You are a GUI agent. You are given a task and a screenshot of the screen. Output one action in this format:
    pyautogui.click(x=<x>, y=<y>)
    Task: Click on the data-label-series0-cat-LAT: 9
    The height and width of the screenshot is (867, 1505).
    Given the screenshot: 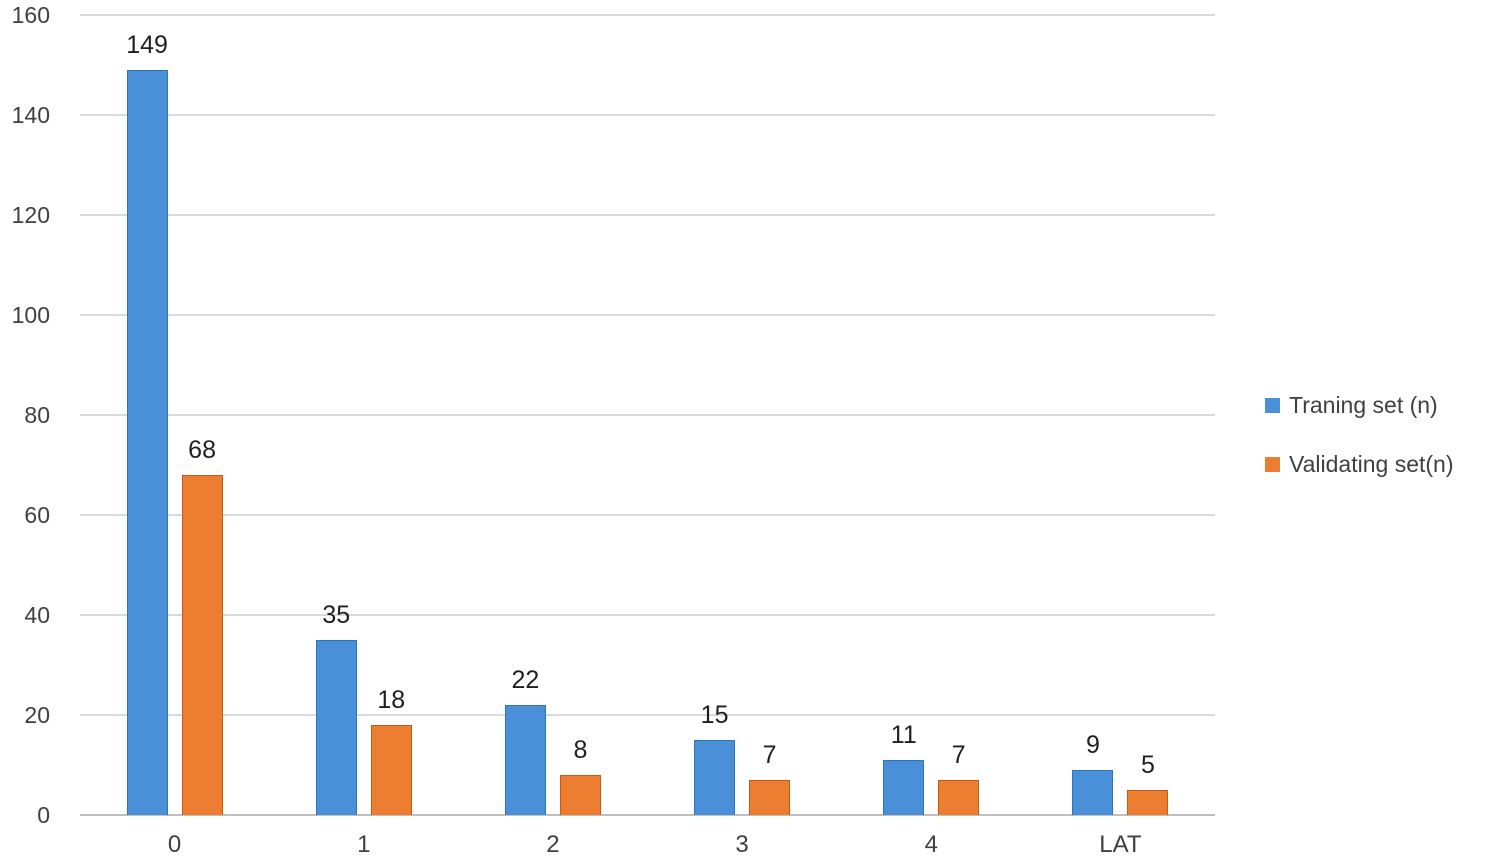 What is the action you would take?
    pyautogui.click(x=1092, y=745)
    